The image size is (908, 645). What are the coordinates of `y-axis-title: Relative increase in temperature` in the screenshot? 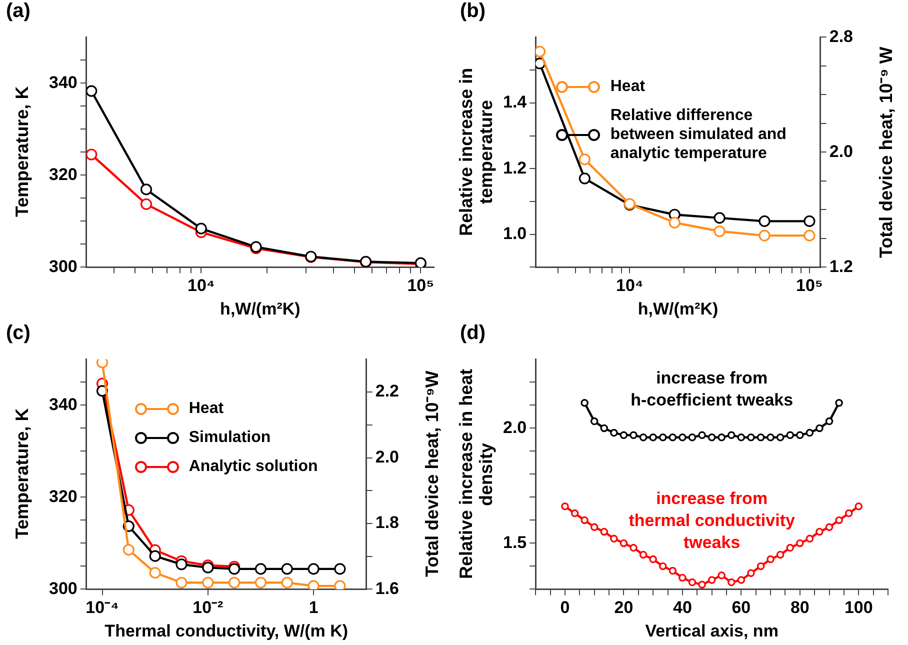 It's located at (476, 152).